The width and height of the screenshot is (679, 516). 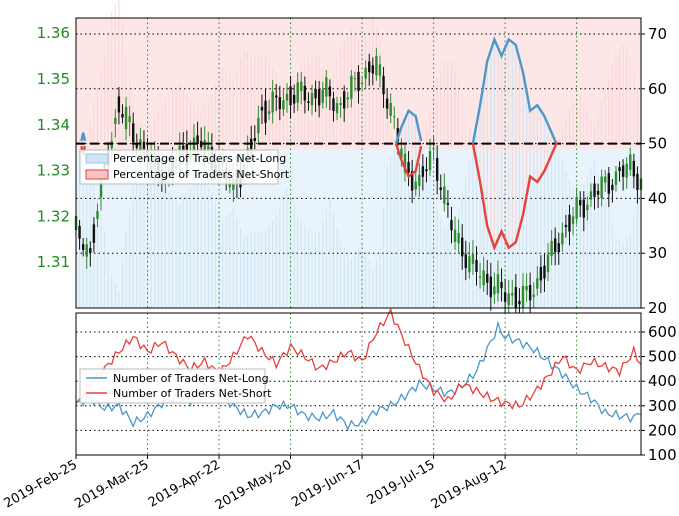 What do you see at coordinates (327, 483) in the screenshot?
I see `date-tick-label: 2019-Jun-17` at bounding box center [327, 483].